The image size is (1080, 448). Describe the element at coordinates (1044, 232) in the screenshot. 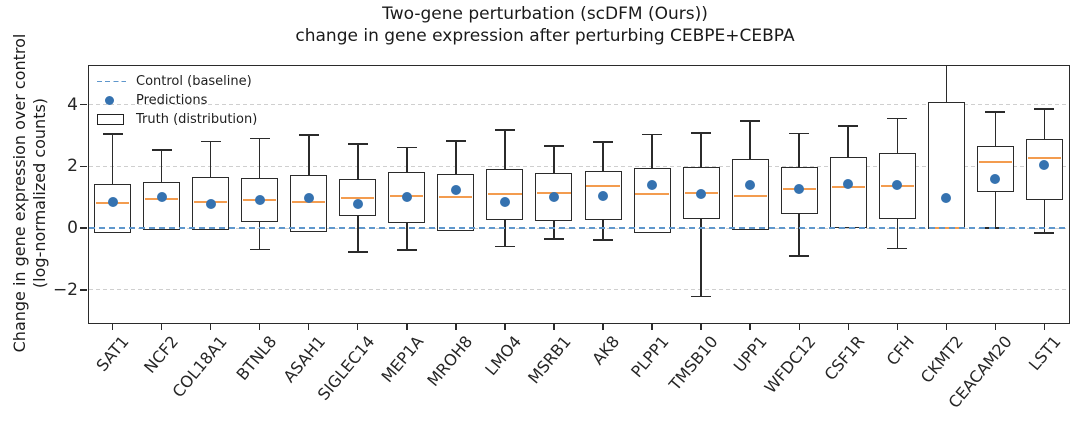

I see `lower-whisker-cap-LST1` at that location.